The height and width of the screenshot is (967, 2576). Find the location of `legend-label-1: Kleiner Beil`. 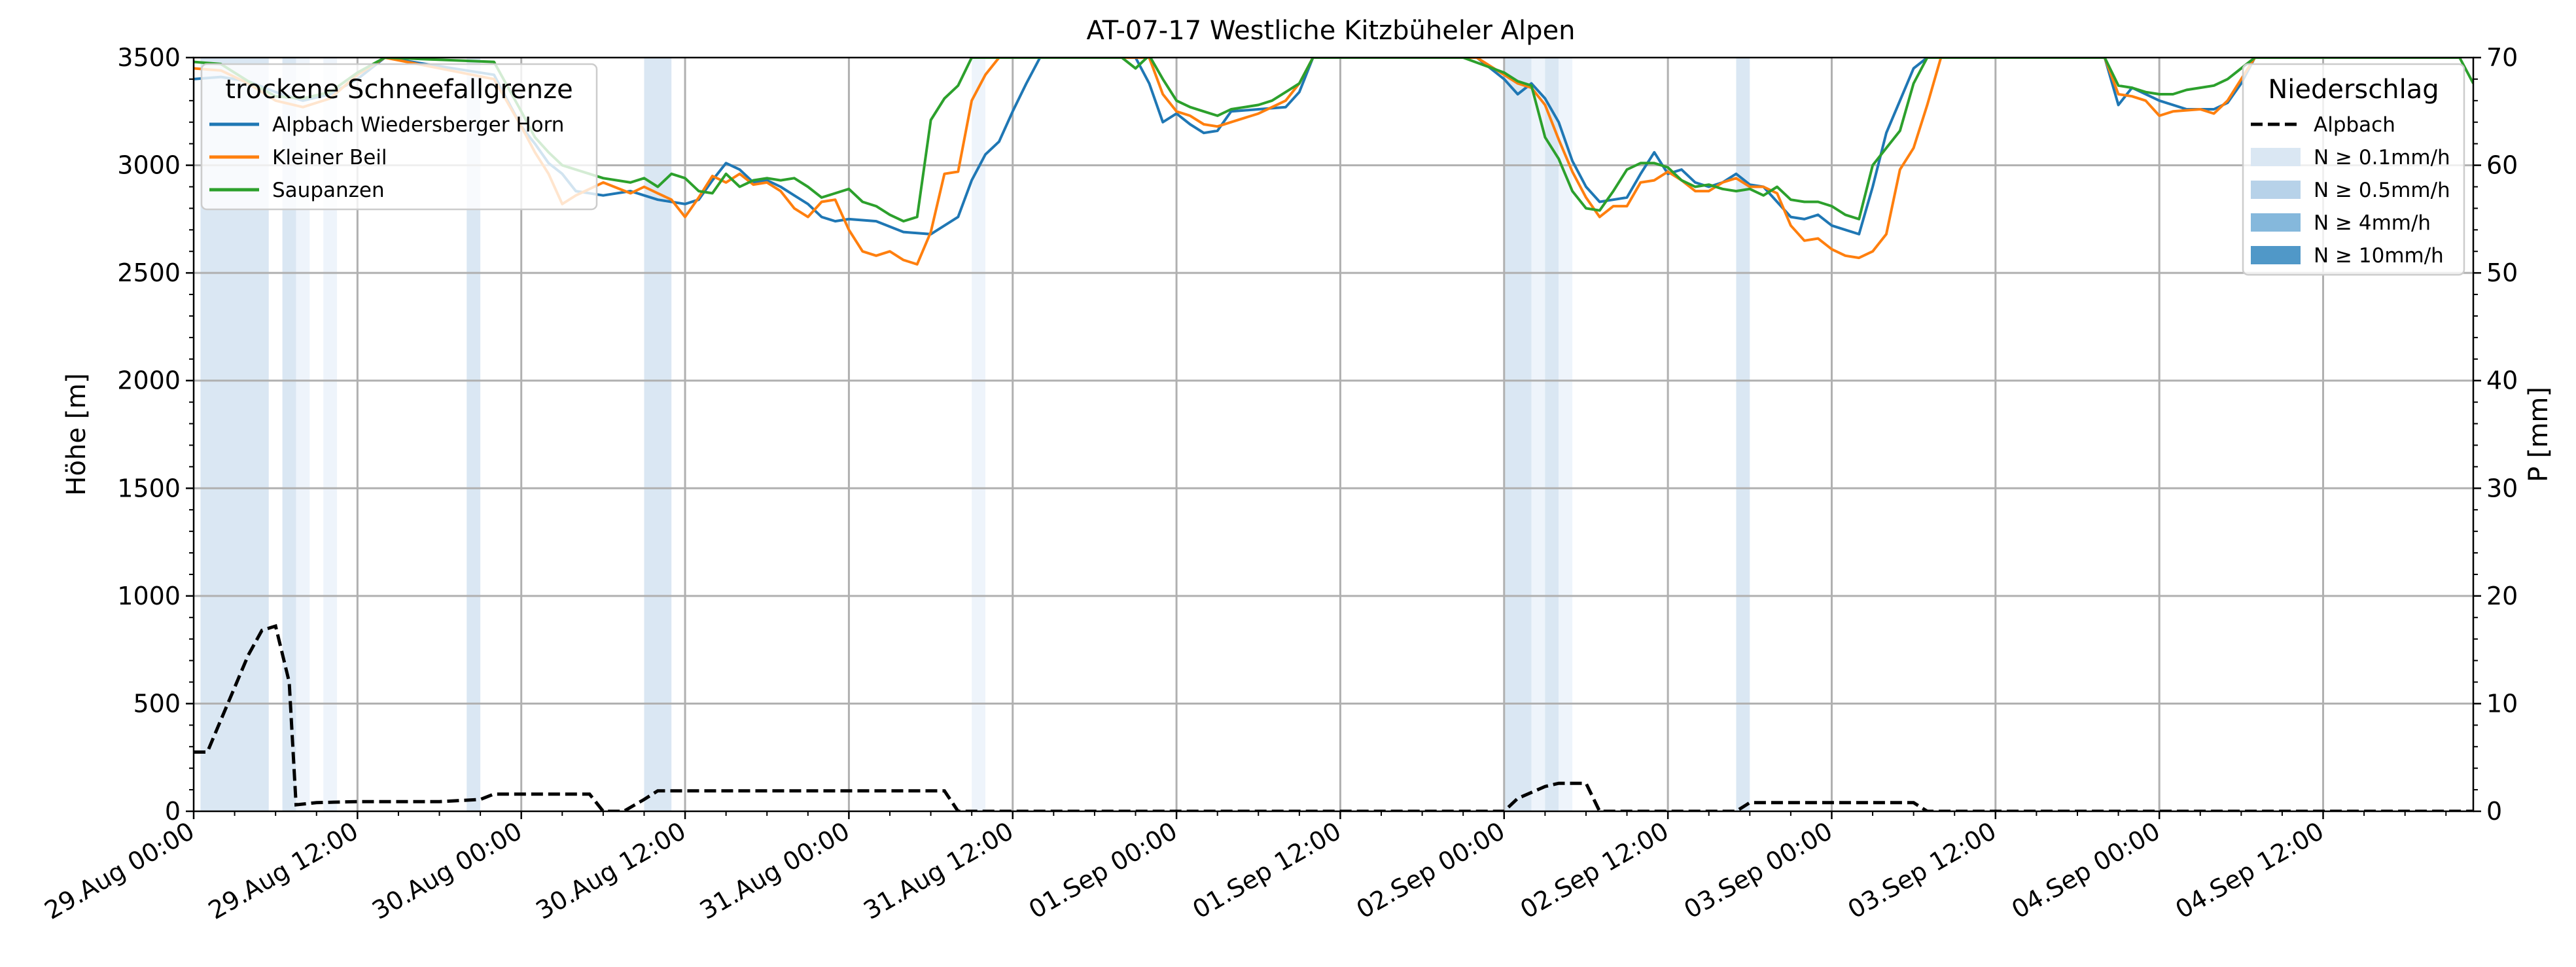

legend-label-1: Kleiner Beil is located at coordinates (329, 157).